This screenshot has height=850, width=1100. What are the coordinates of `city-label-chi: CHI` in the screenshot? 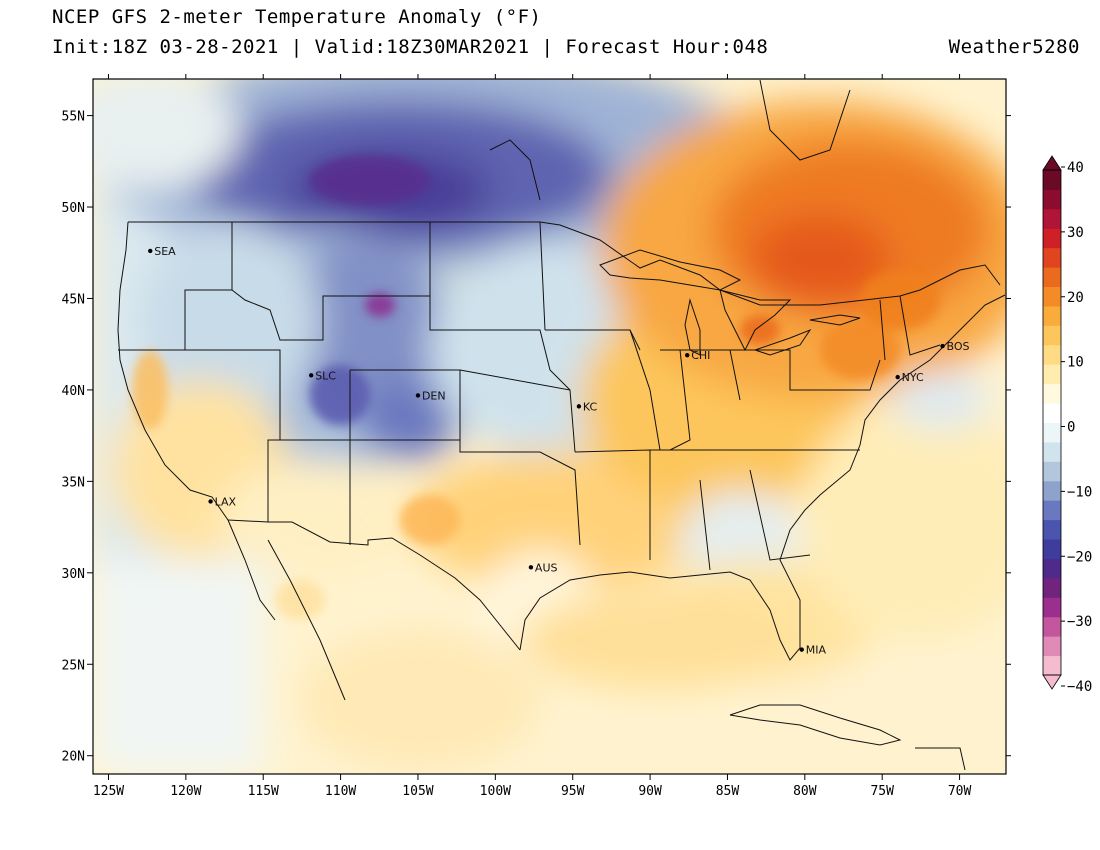 It's located at (700, 355).